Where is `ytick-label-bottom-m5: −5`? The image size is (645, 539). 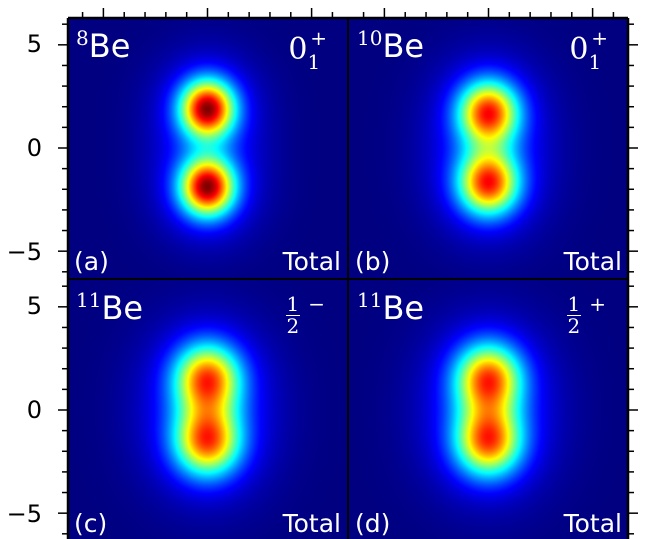
ytick-label-bottom-m5: −5 is located at coordinates (24, 514).